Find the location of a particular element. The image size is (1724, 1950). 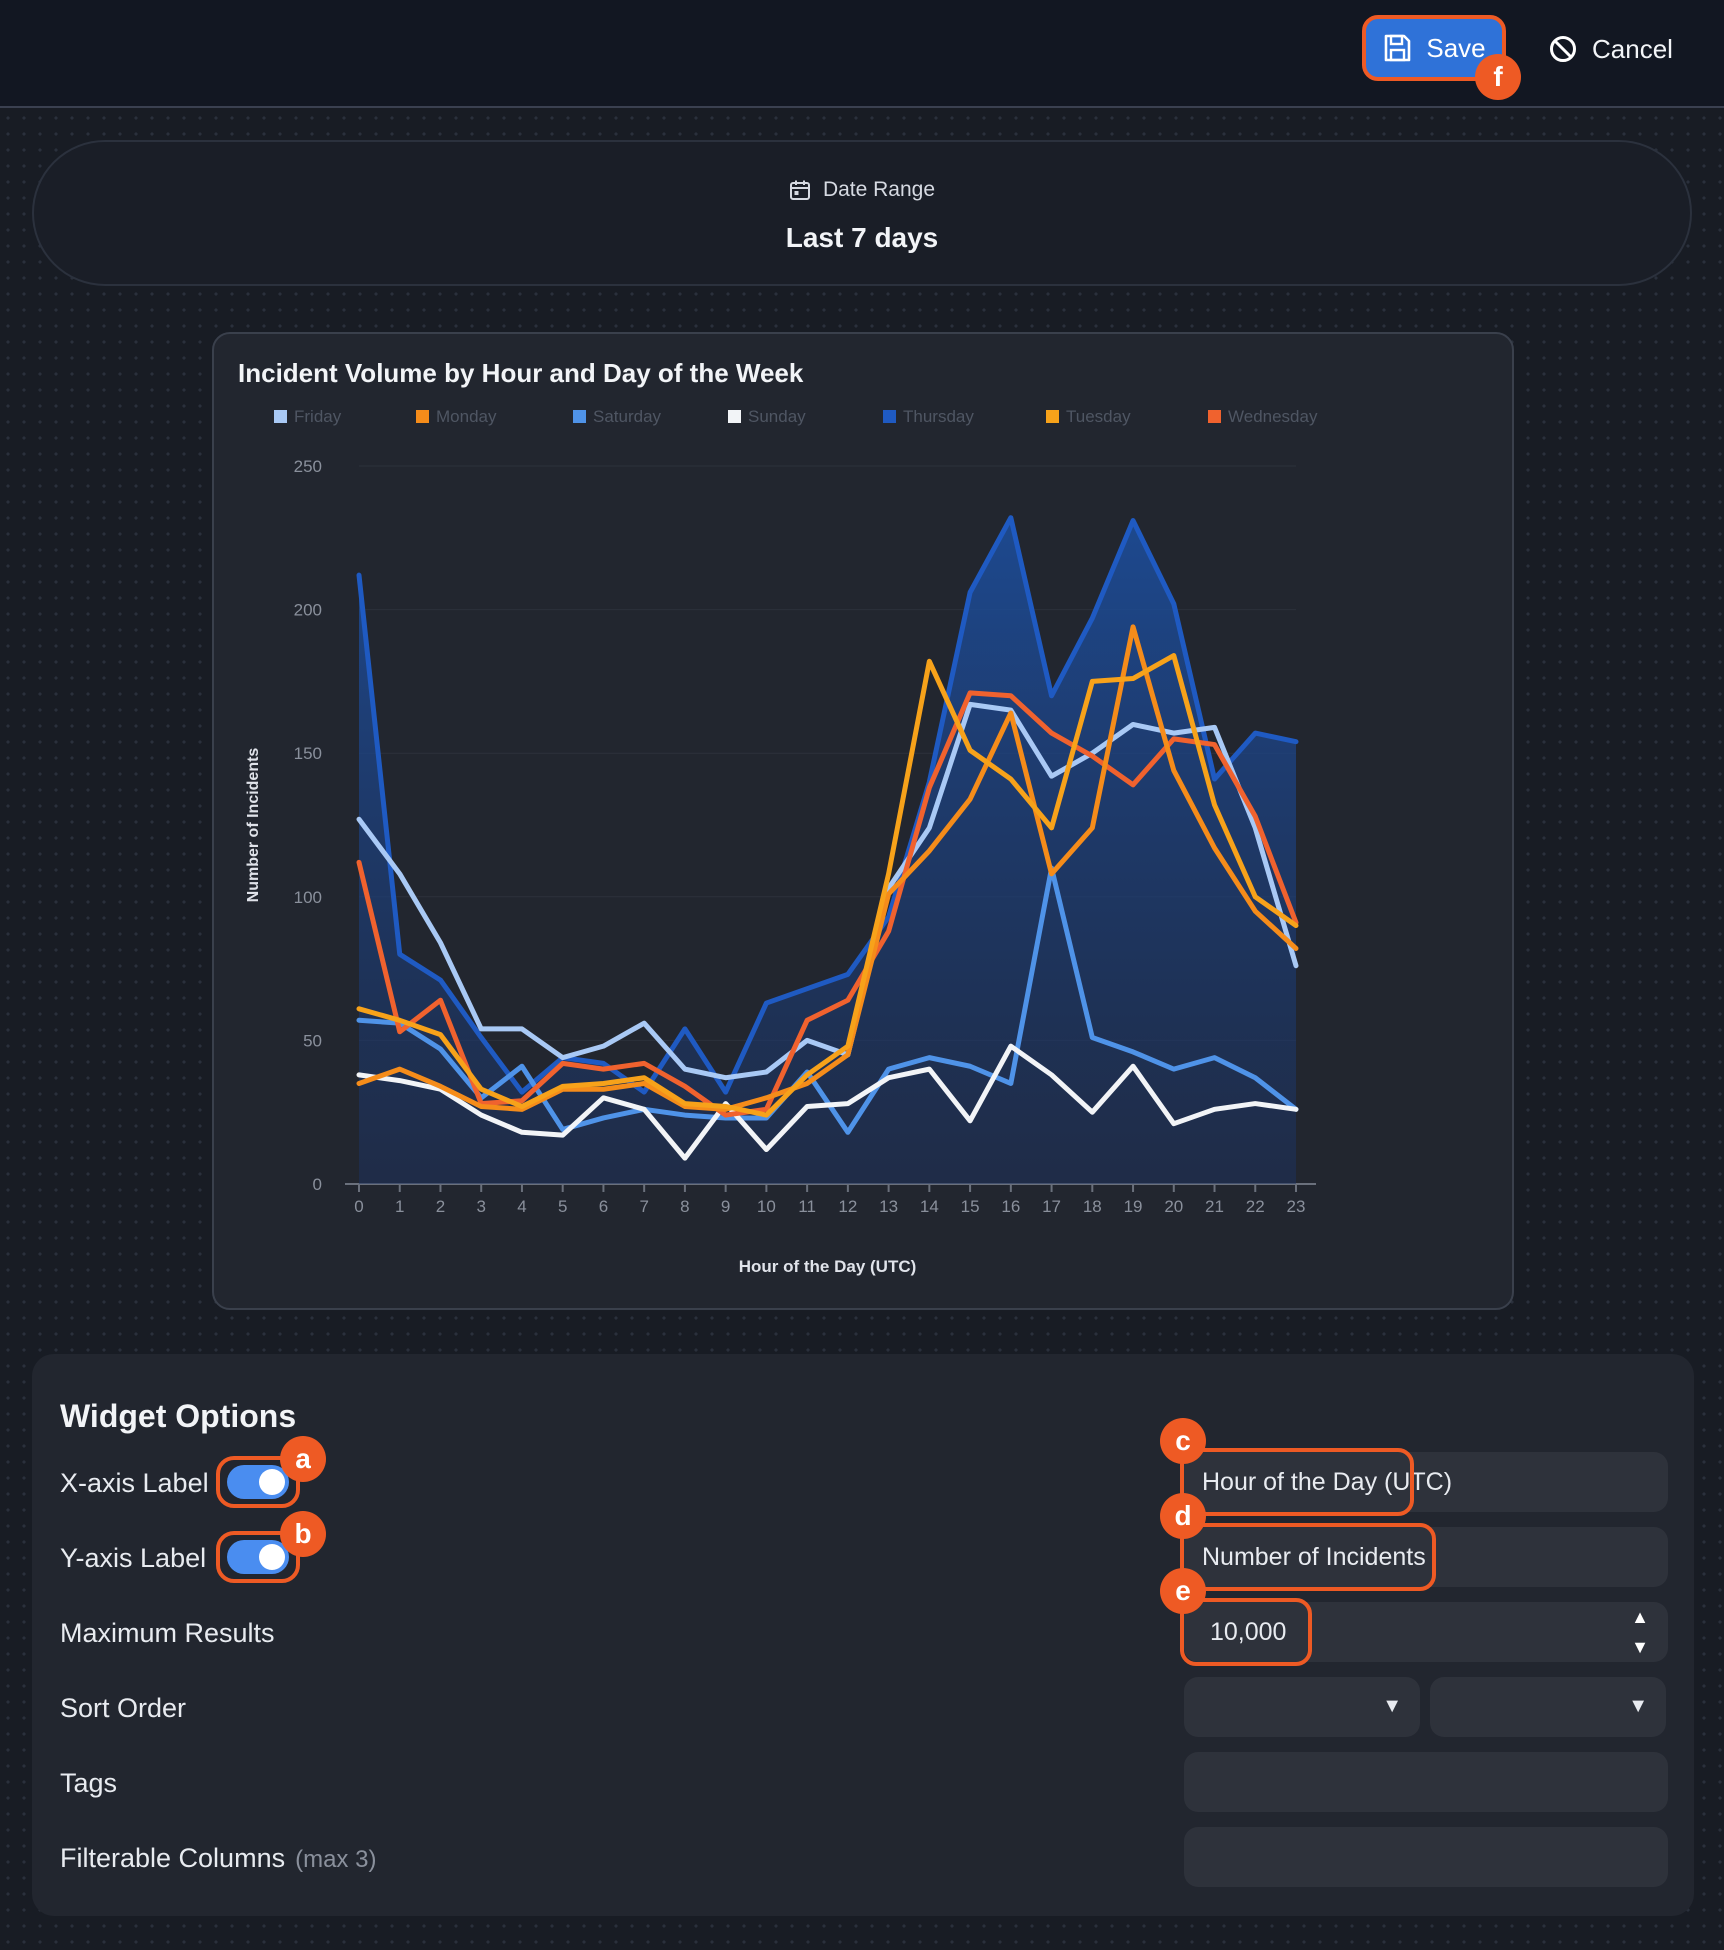

cancel-button: Cancel is located at coordinates (1618, 49).